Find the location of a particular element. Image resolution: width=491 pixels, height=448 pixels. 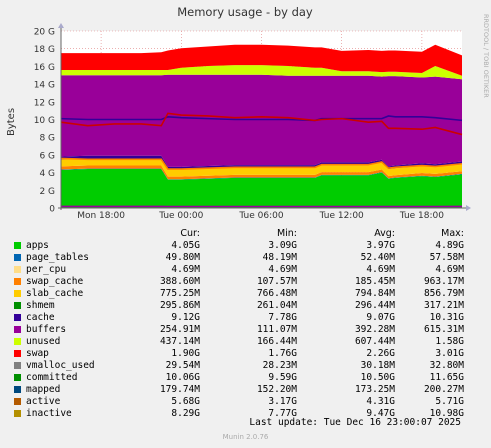

legend-value-cur: 254.91M is located at coordinates (179, 329).